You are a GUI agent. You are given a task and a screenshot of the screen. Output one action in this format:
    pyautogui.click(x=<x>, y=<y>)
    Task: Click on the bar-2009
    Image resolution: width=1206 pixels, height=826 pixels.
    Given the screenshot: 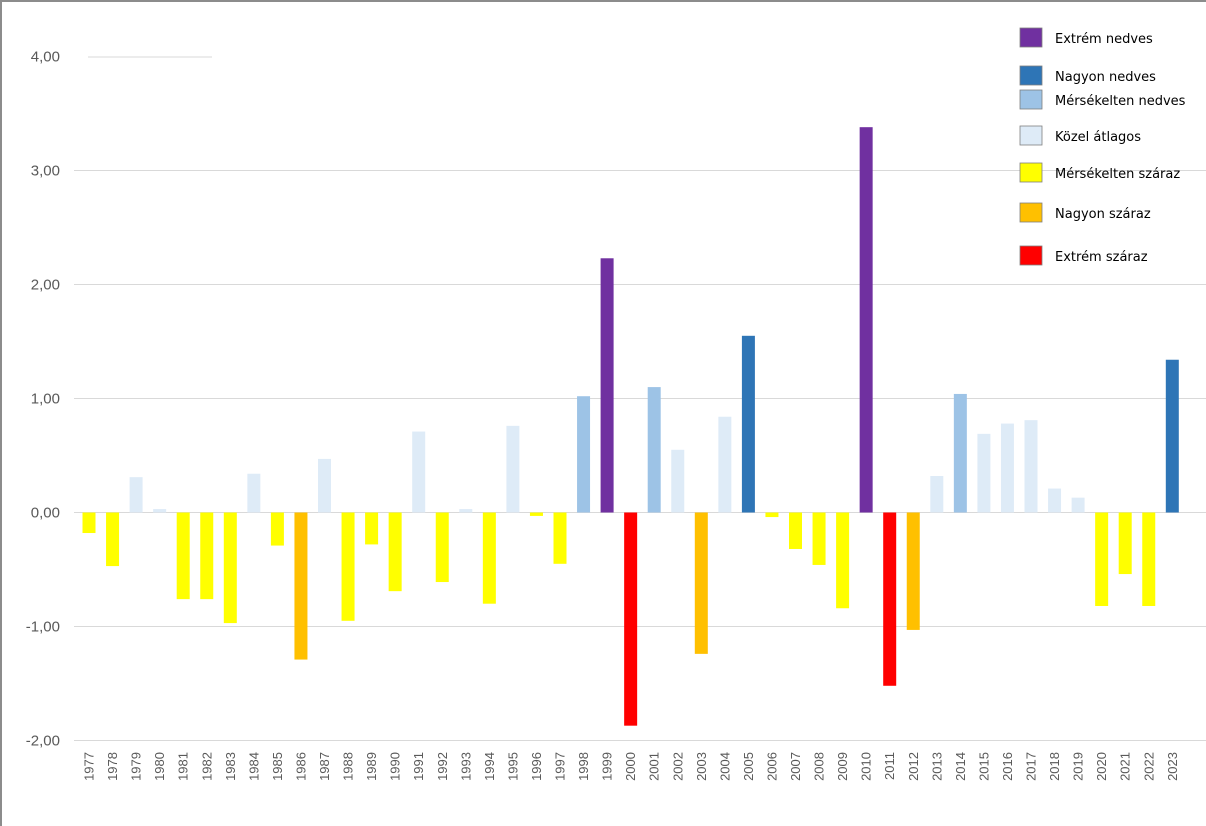 What is the action you would take?
    pyautogui.click(x=843, y=560)
    